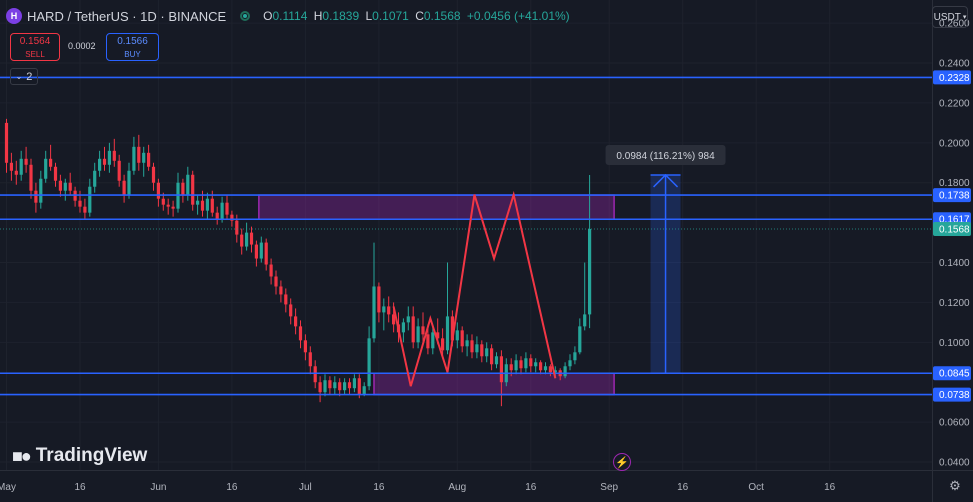 The width and height of the screenshot is (973, 502). Describe the element at coordinates (24, 76) in the screenshot. I see `indicators-toggle-button: ⌄ 2` at that location.